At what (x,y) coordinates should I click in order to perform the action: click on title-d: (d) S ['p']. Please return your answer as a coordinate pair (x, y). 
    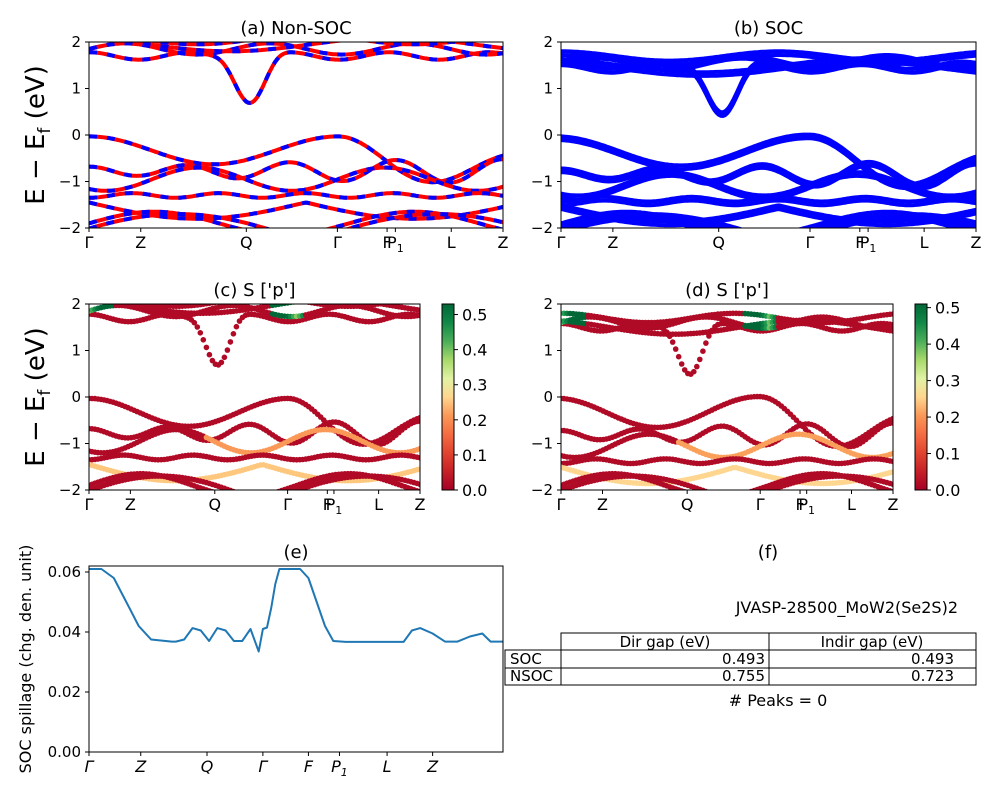
    Looking at the image, I should click on (727, 290).